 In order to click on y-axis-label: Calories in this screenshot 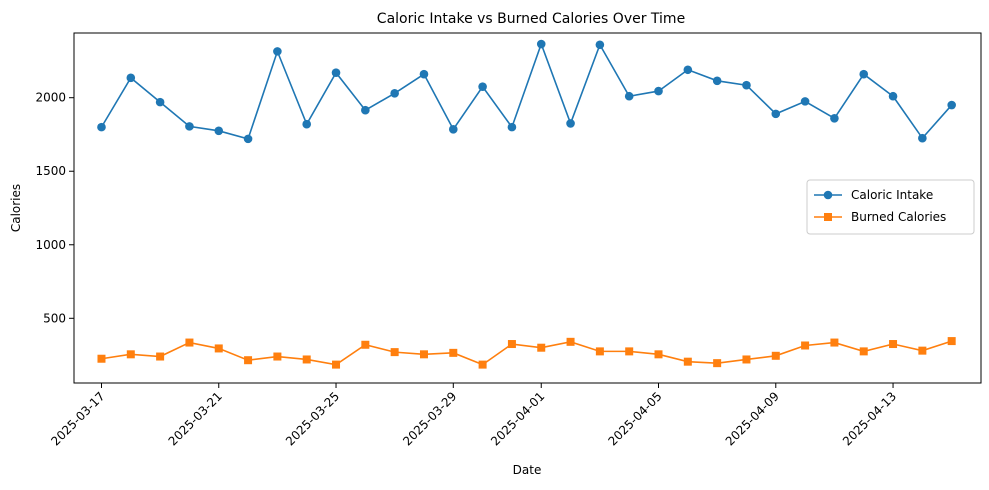, I will do `click(16, 208)`.